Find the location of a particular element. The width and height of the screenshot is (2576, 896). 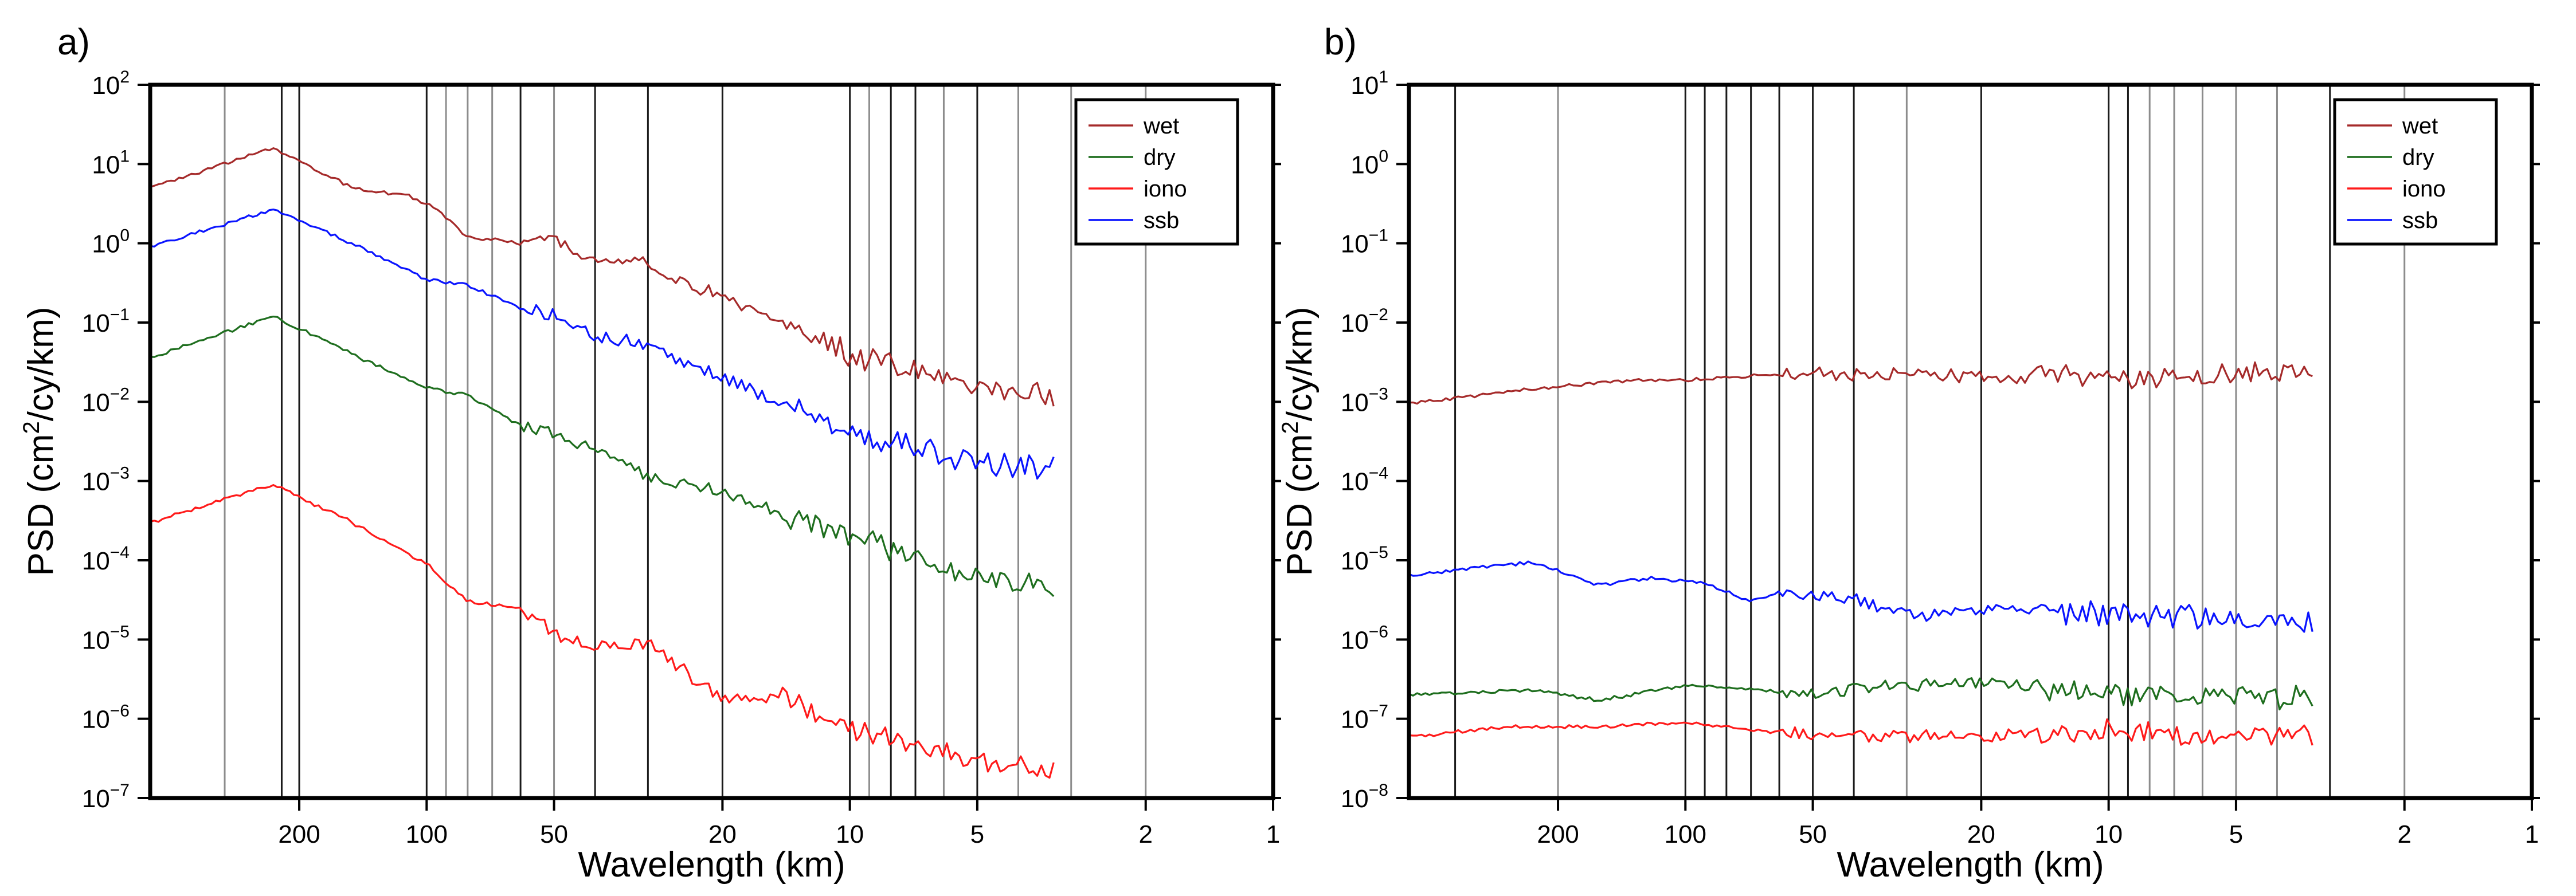

y-tick-label: 10² is located at coordinates (111, 84).